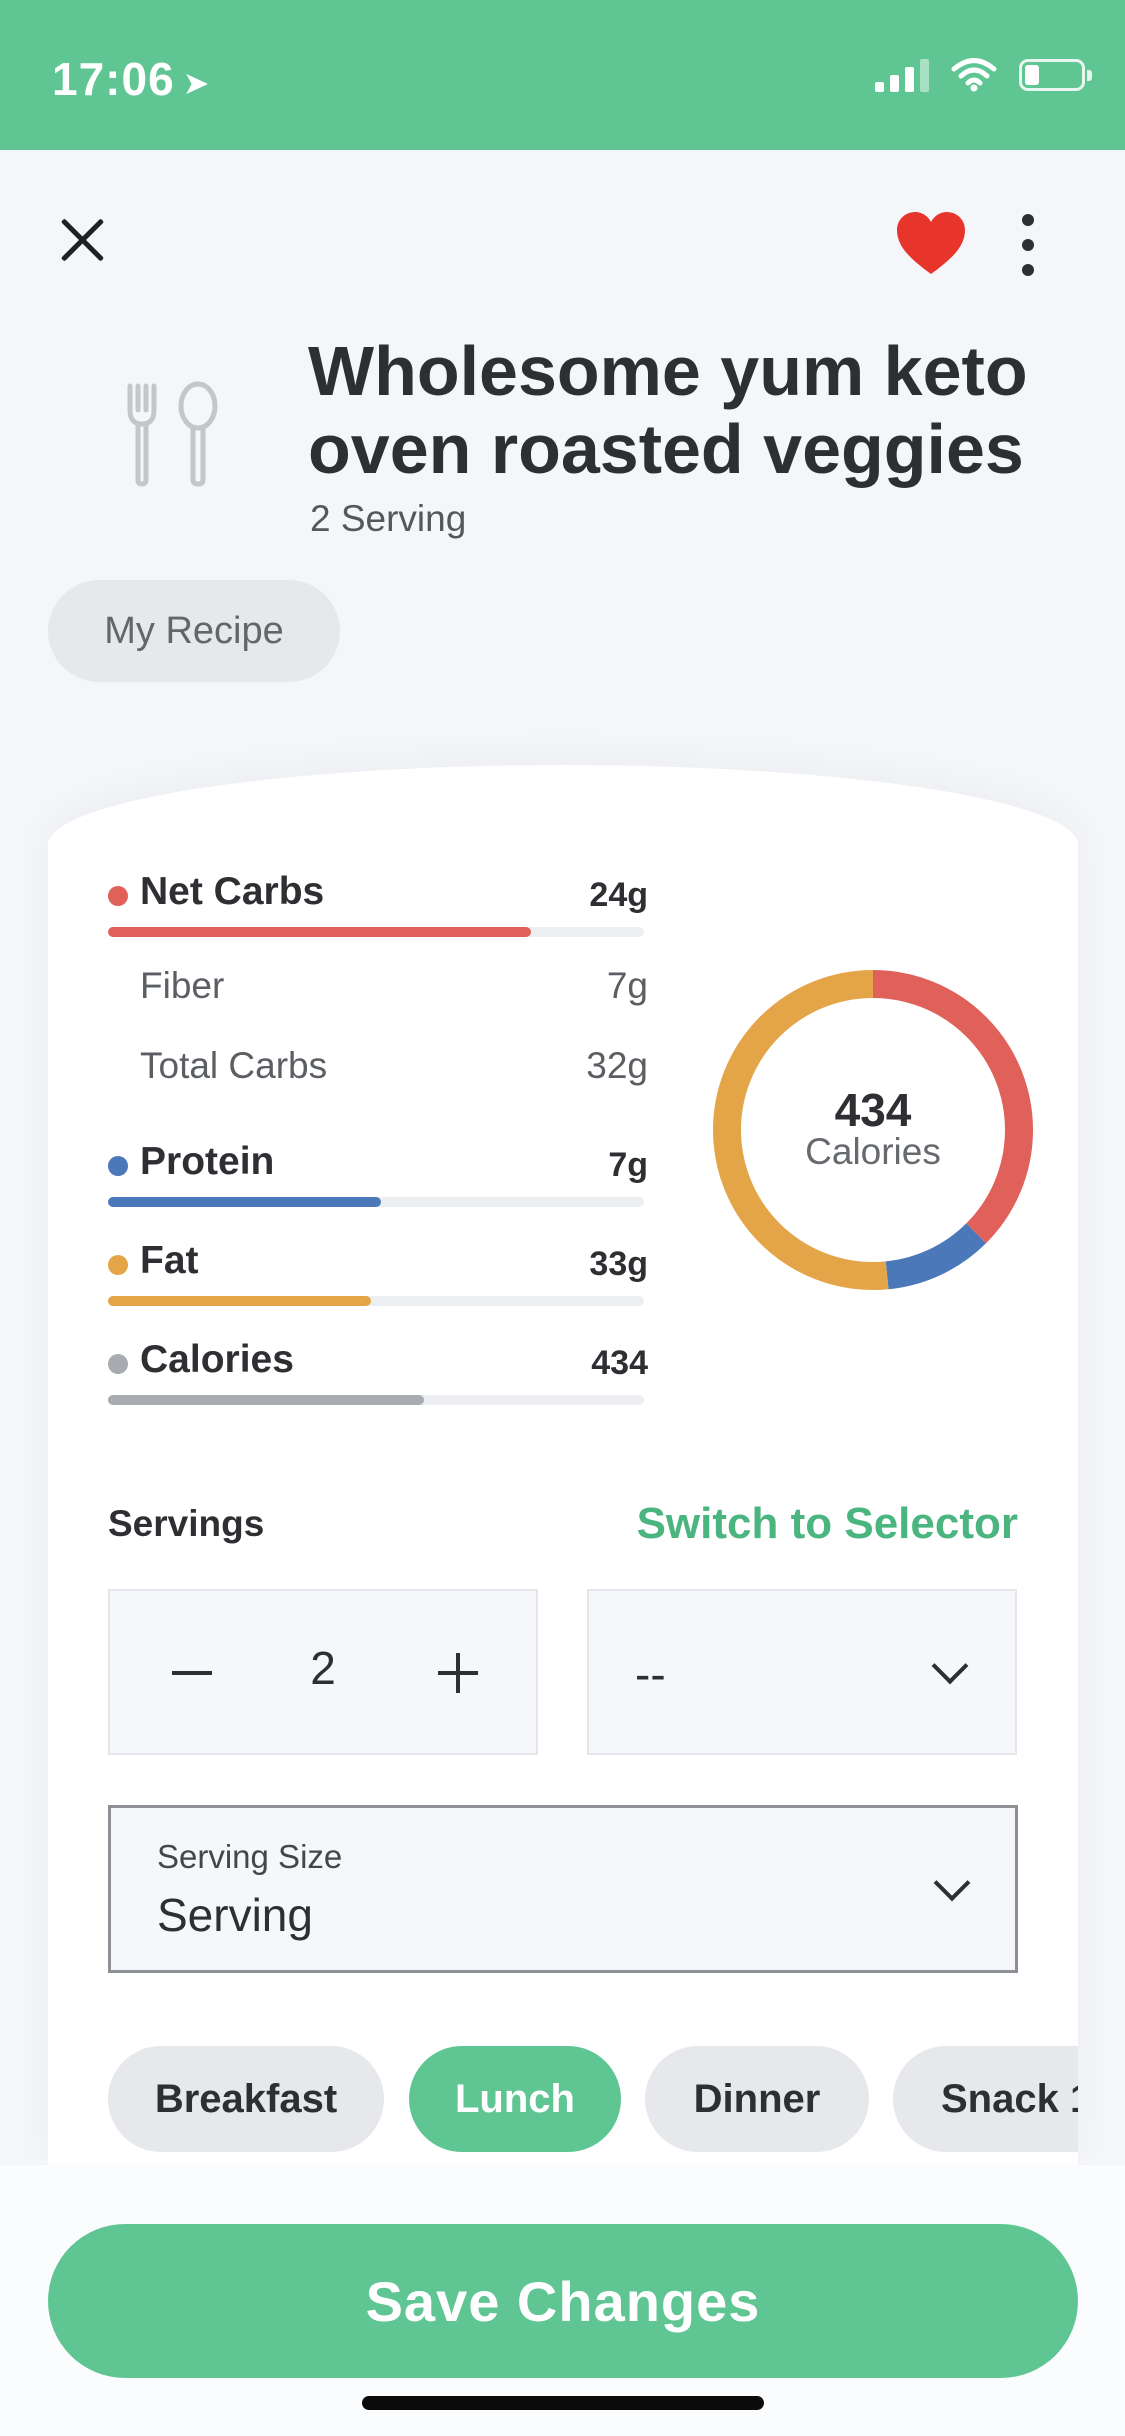 The image size is (1125, 2436). What do you see at coordinates (515, 2099) in the screenshot?
I see `meal-lunch: Lunch` at bounding box center [515, 2099].